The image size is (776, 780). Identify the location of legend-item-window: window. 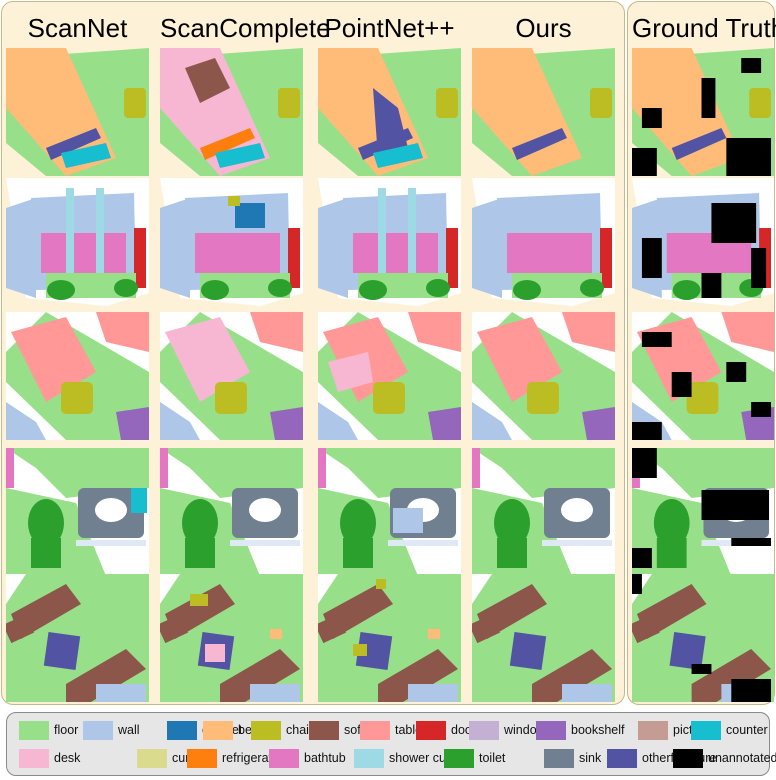
(507, 730).